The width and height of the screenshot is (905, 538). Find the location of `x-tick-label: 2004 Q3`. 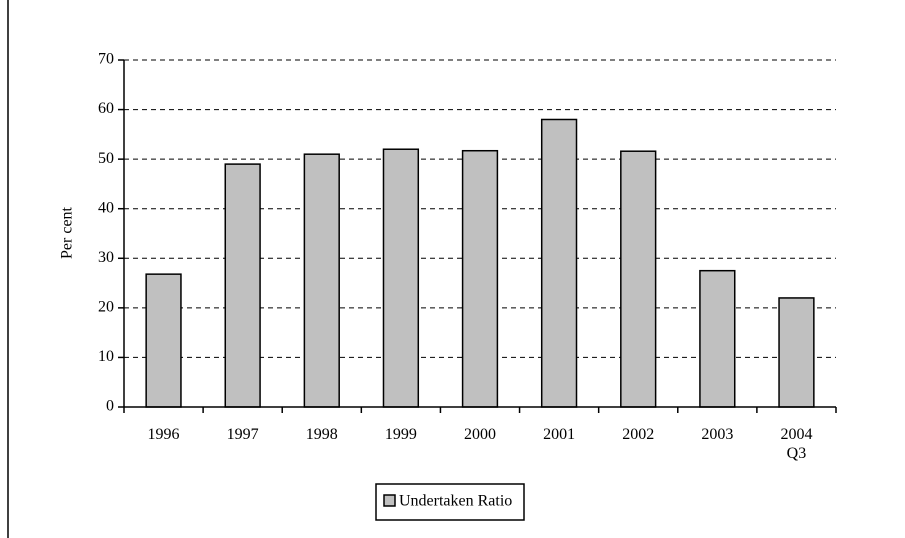

x-tick-label: 2004 Q3 is located at coordinates (796, 444).